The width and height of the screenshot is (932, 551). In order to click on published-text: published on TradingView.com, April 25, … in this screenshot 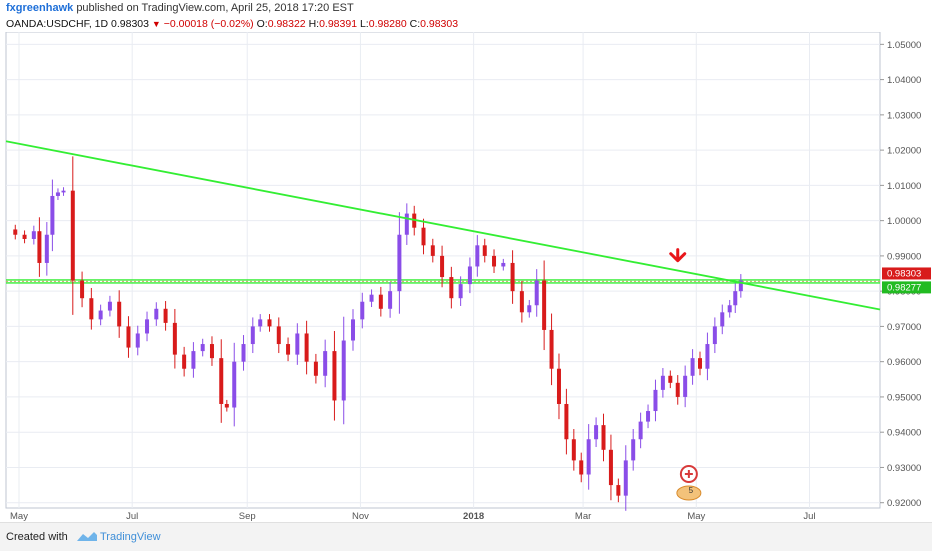, I will do `click(215, 8)`.